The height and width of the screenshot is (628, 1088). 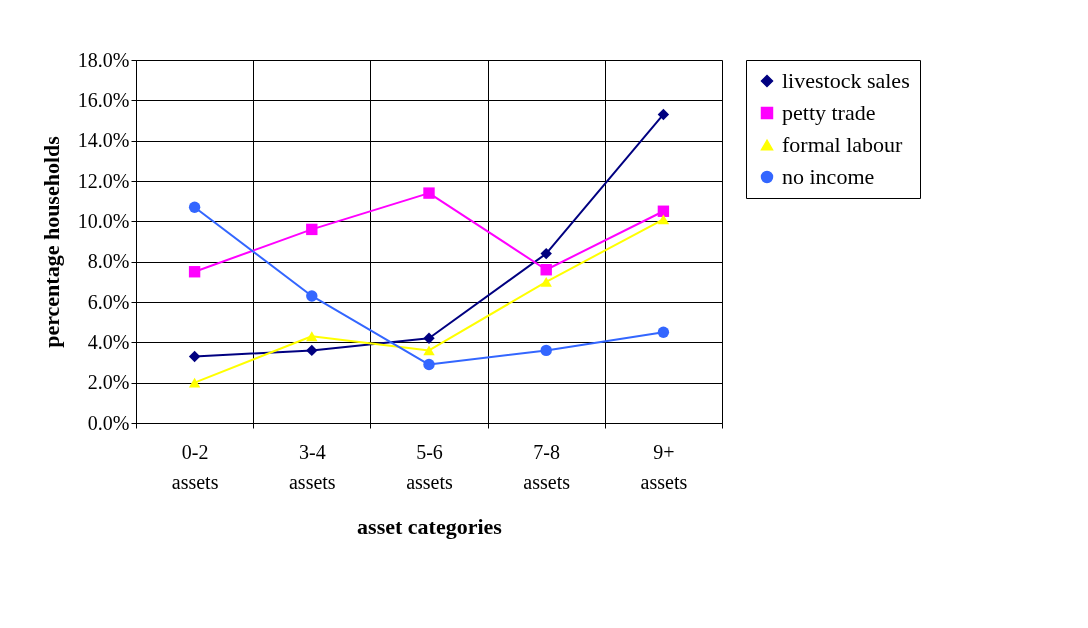 I want to click on y-tick-label: 6.0%, so click(x=108, y=301).